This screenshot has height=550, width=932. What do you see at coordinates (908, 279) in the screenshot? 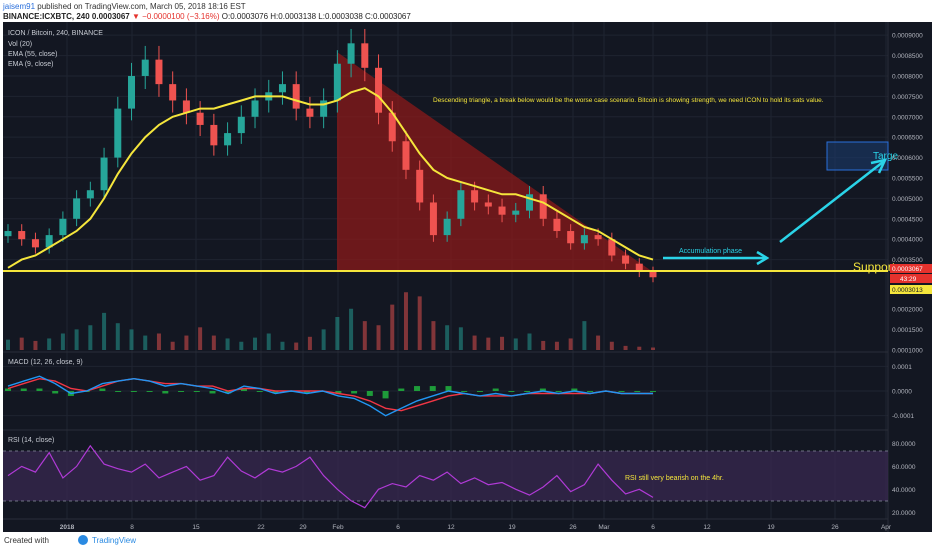
I see `countdown-tag-text: 43:29` at bounding box center [908, 279].